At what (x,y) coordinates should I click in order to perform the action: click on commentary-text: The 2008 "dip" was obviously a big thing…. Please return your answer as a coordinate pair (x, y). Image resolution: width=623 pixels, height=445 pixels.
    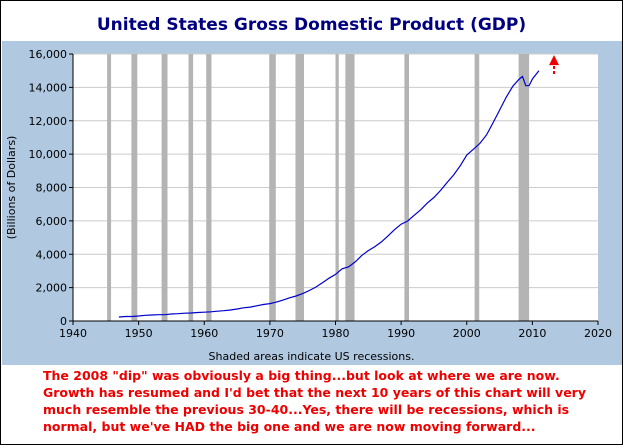
    Looking at the image, I should click on (330, 401).